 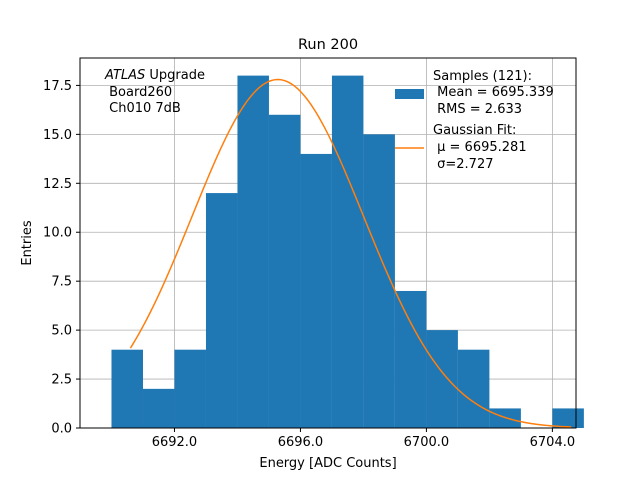 I want to click on x-tick-label: 6700.0, so click(x=427, y=442).